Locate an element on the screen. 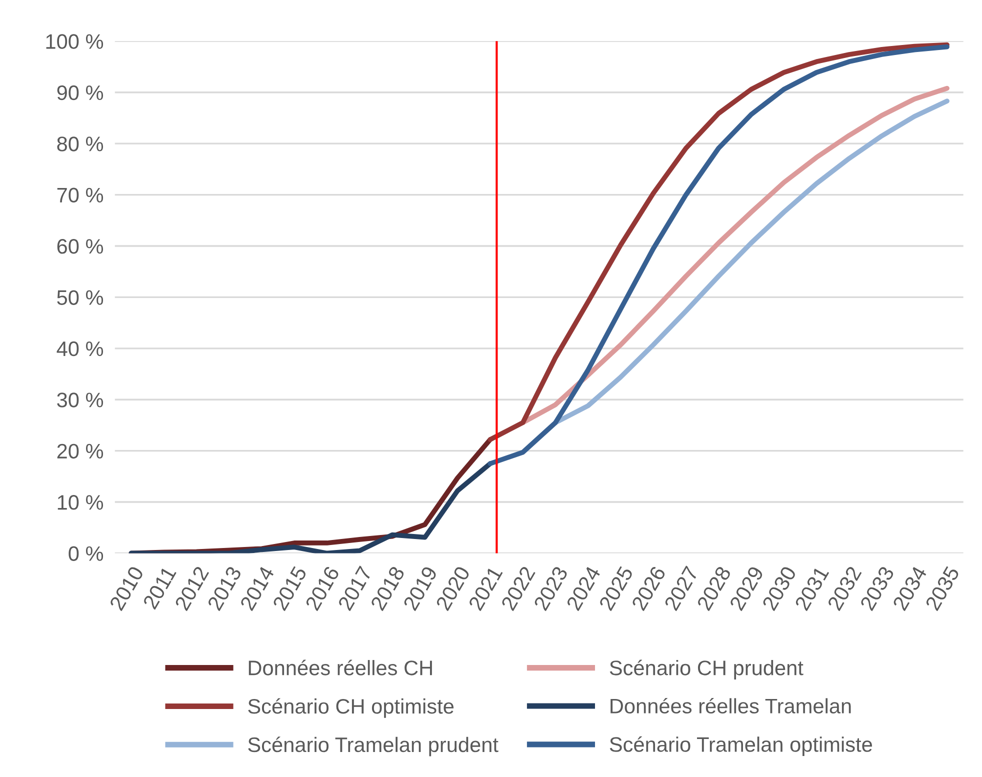 This screenshot has height=777, width=982. y-tick-label: 100 % is located at coordinates (75, 41).